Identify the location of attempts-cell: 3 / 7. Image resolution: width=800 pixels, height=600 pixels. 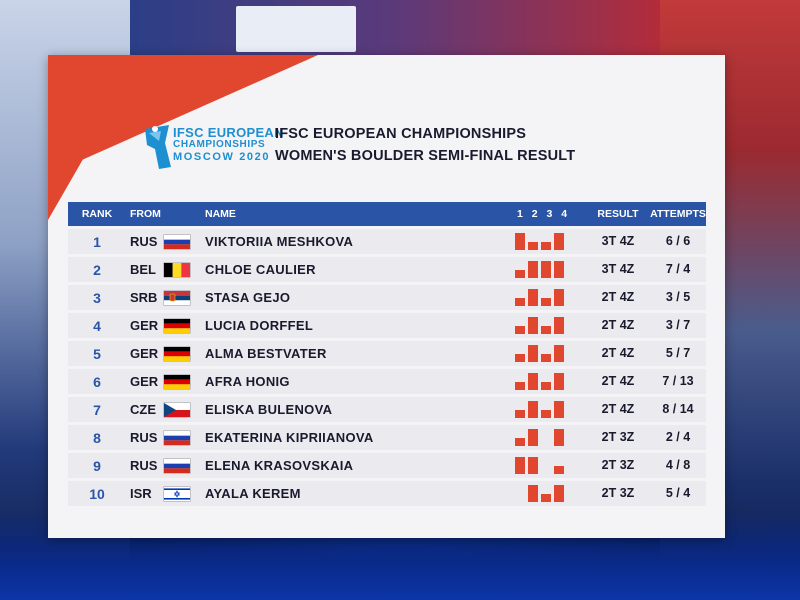
(678, 325).